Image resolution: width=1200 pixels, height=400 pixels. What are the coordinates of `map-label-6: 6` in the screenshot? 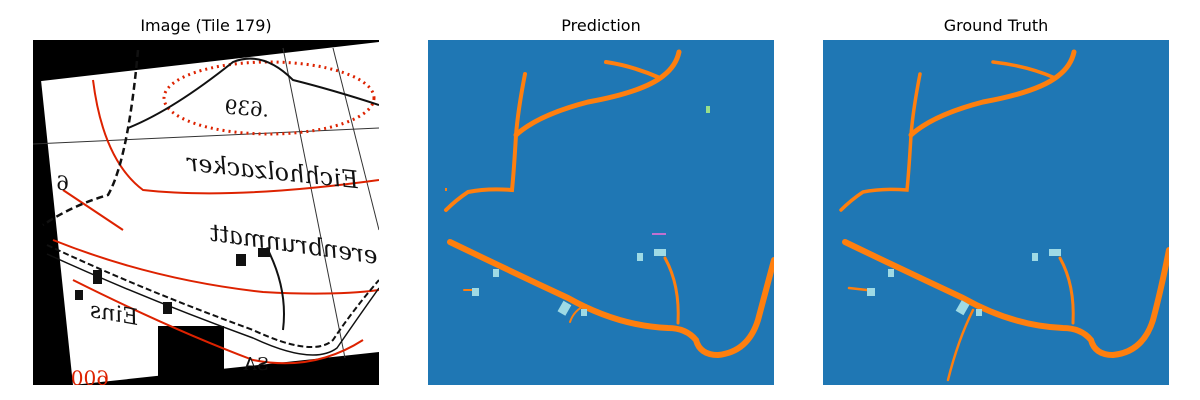 It's located at (62, 183).